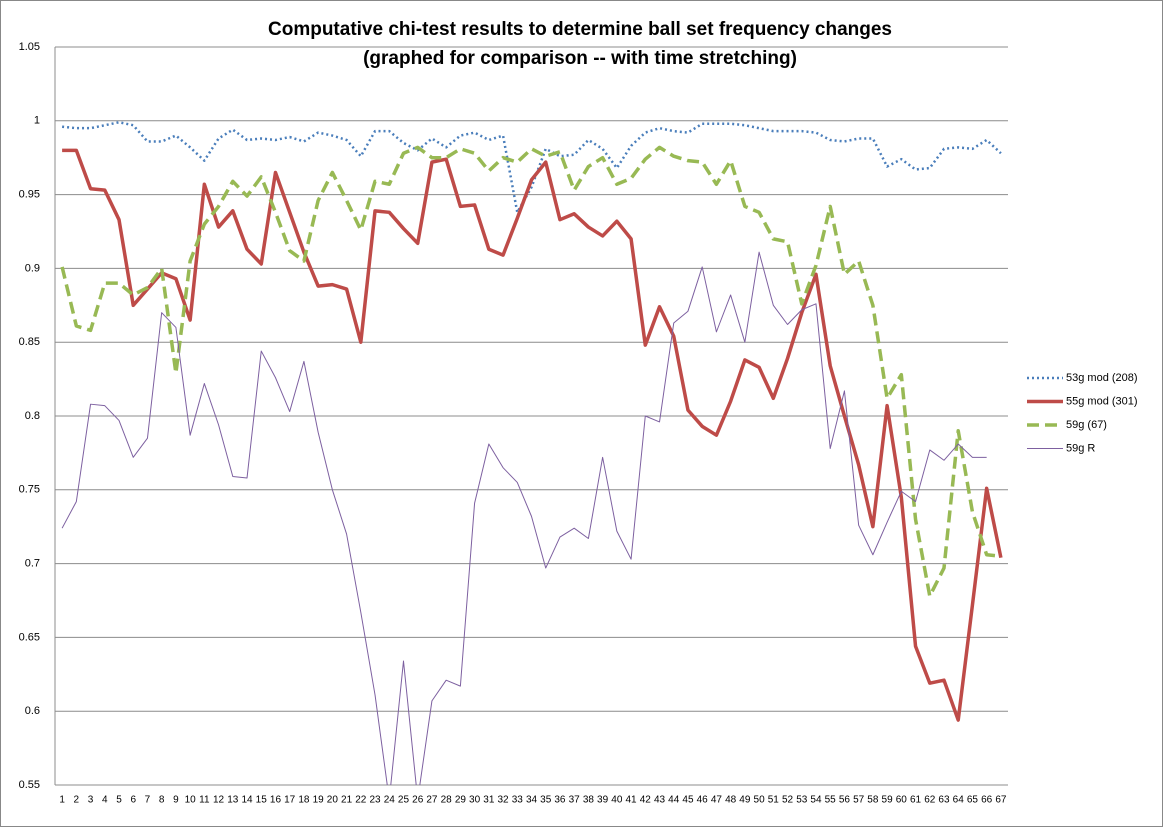  Describe the element at coordinates (461, 800) in the screenshot. I see `x-tick-label: 29` at that location.